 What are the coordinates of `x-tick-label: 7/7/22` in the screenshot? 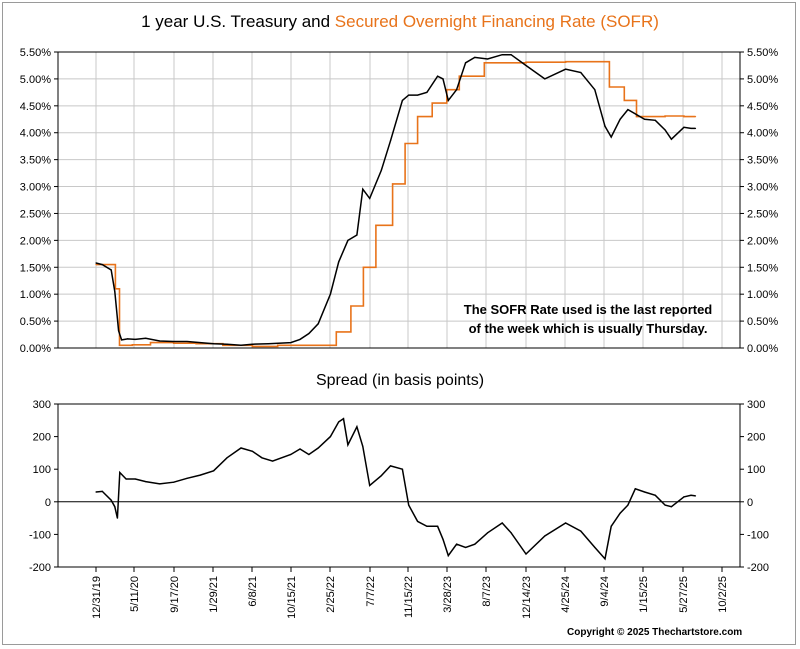 It's located at (371, 591).